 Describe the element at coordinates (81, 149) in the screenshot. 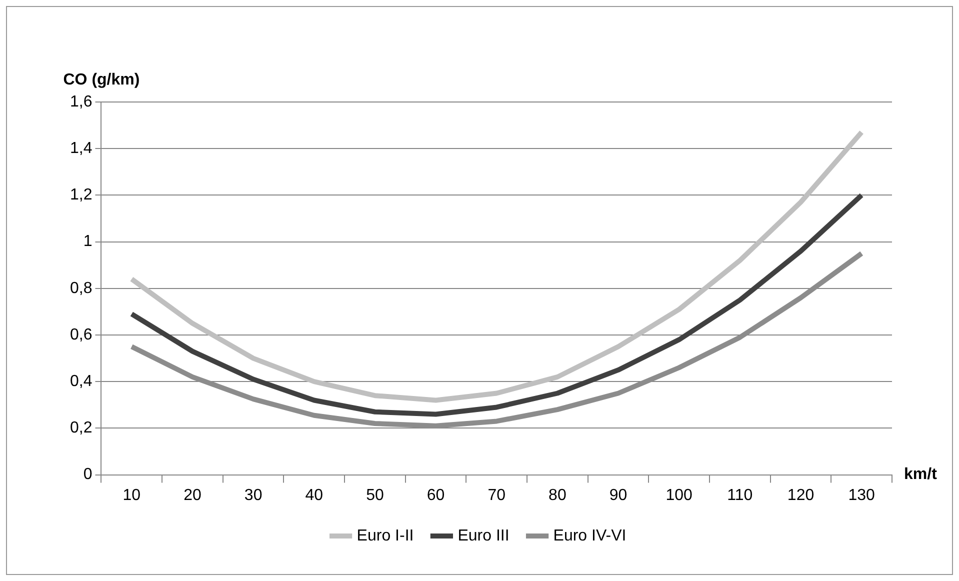

I see `y-tick-label: 1,4` at that location.